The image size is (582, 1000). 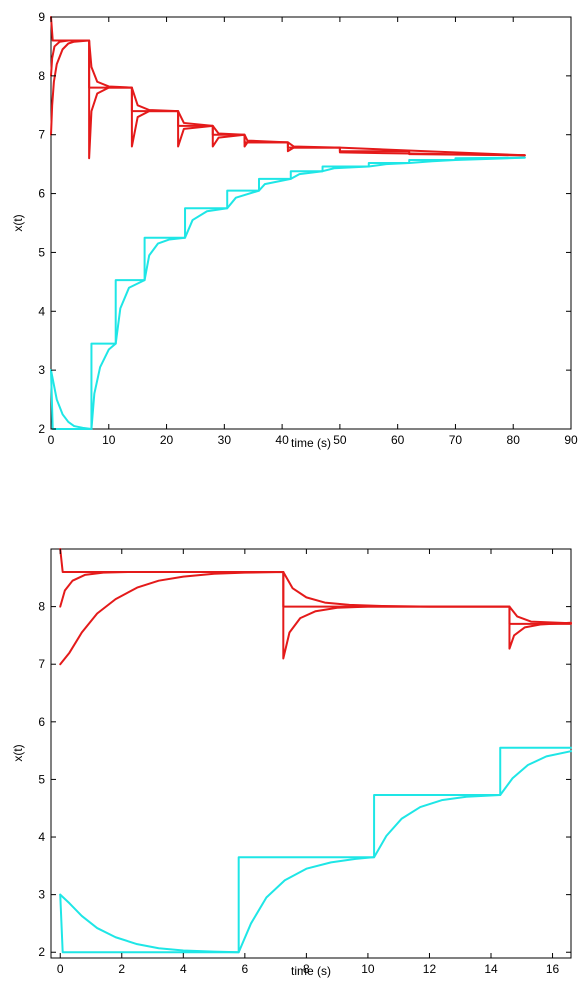 I want to click on top-x-axis-label: time (s), so click(x=311, y=443).